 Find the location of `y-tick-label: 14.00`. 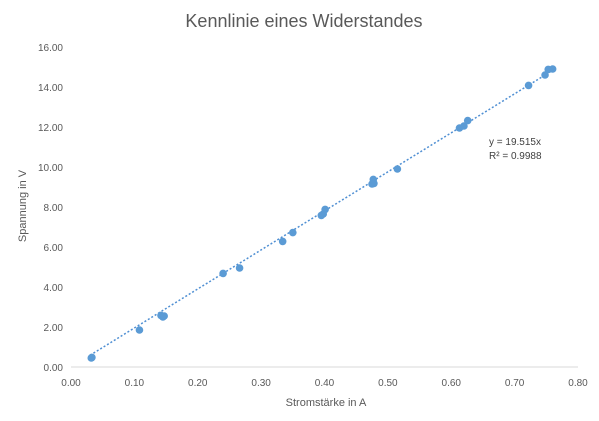

y-tick-label: 14.00 is located at coordinates (50, 88).